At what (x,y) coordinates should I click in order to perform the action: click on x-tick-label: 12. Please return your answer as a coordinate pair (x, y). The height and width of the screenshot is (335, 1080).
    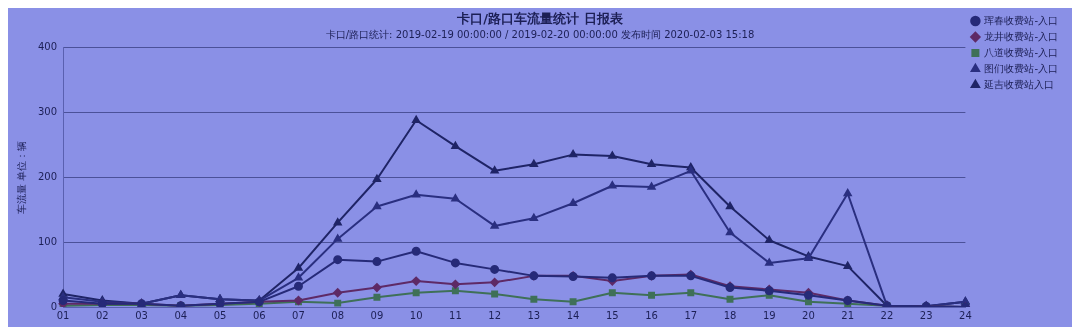
    Looking at the image, I should click on (494, 315).